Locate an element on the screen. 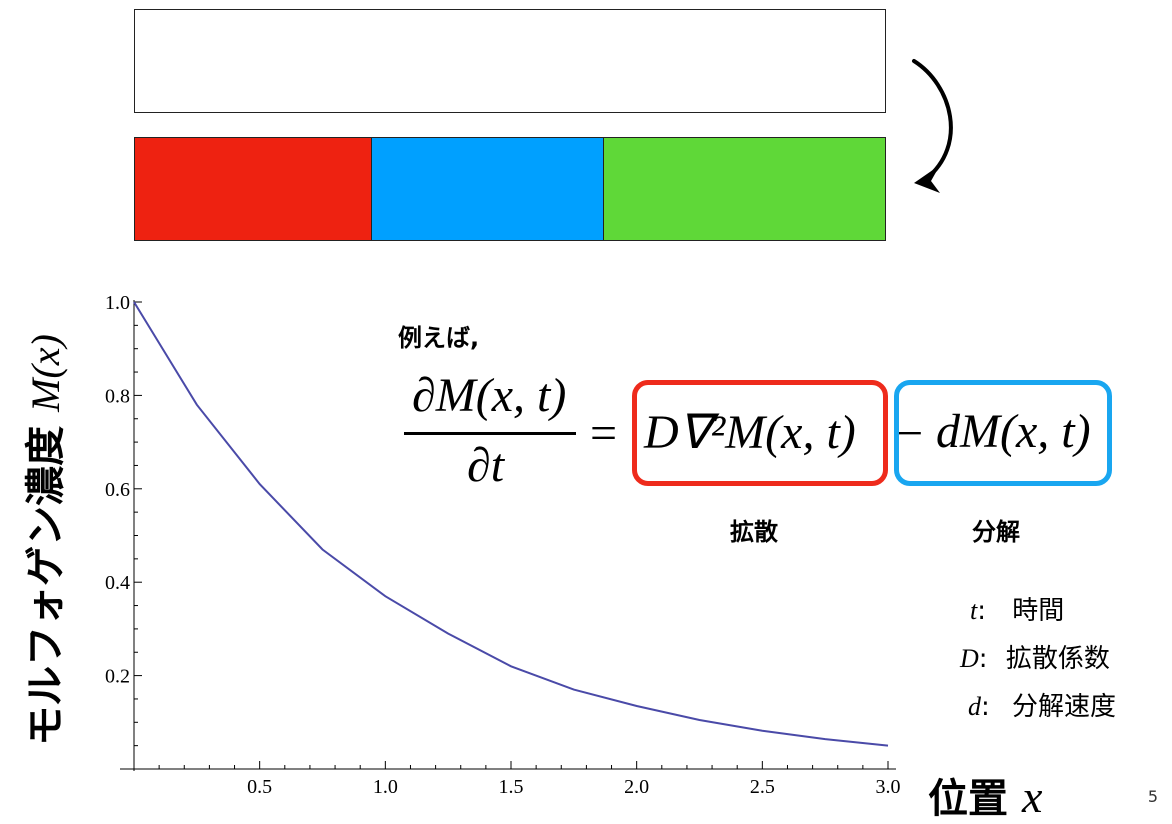  x-tick-label: 3.0 is located at coordinates (888, 787).